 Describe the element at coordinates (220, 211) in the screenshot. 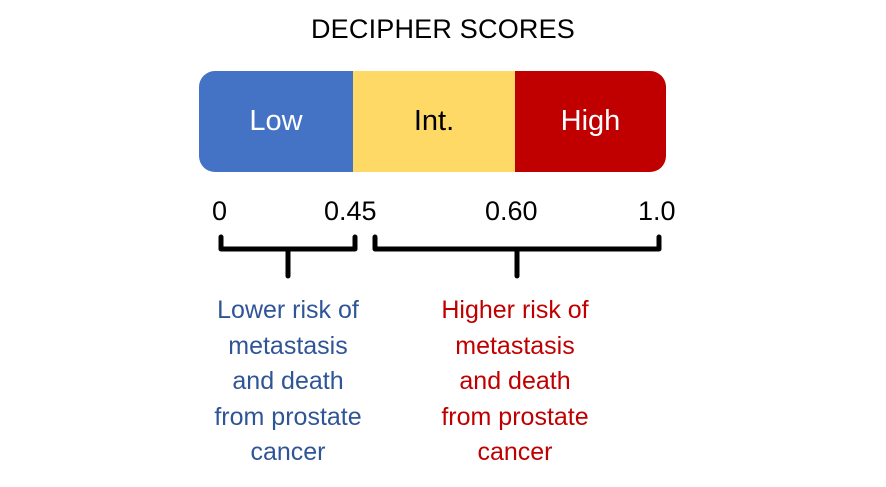

I see `tick-label-0: 0` at that location.